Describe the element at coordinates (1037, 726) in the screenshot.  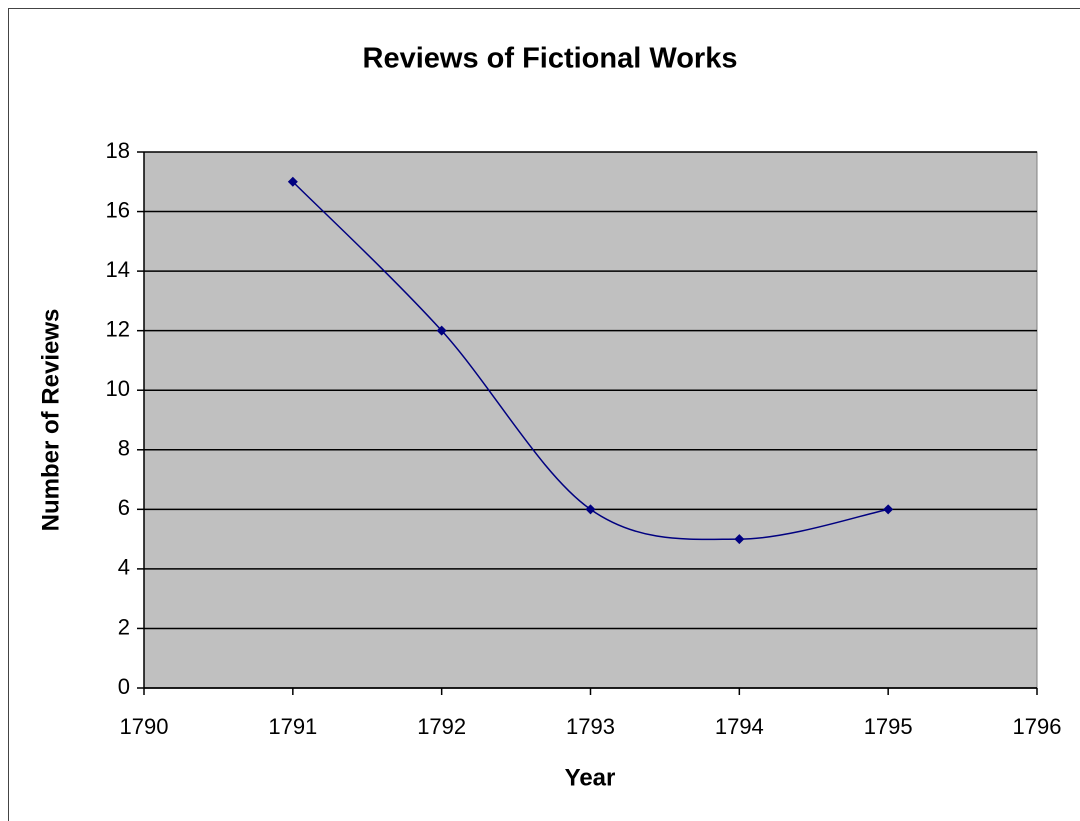
I see `x-tick-label: 1796` at that location.